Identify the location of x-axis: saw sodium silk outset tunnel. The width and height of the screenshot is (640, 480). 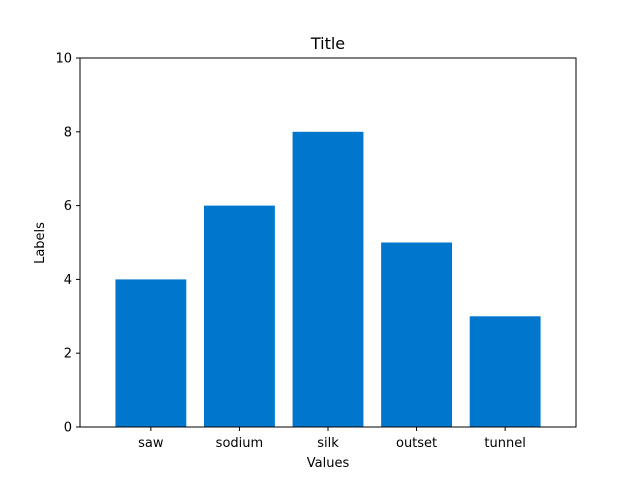
(332, 439).